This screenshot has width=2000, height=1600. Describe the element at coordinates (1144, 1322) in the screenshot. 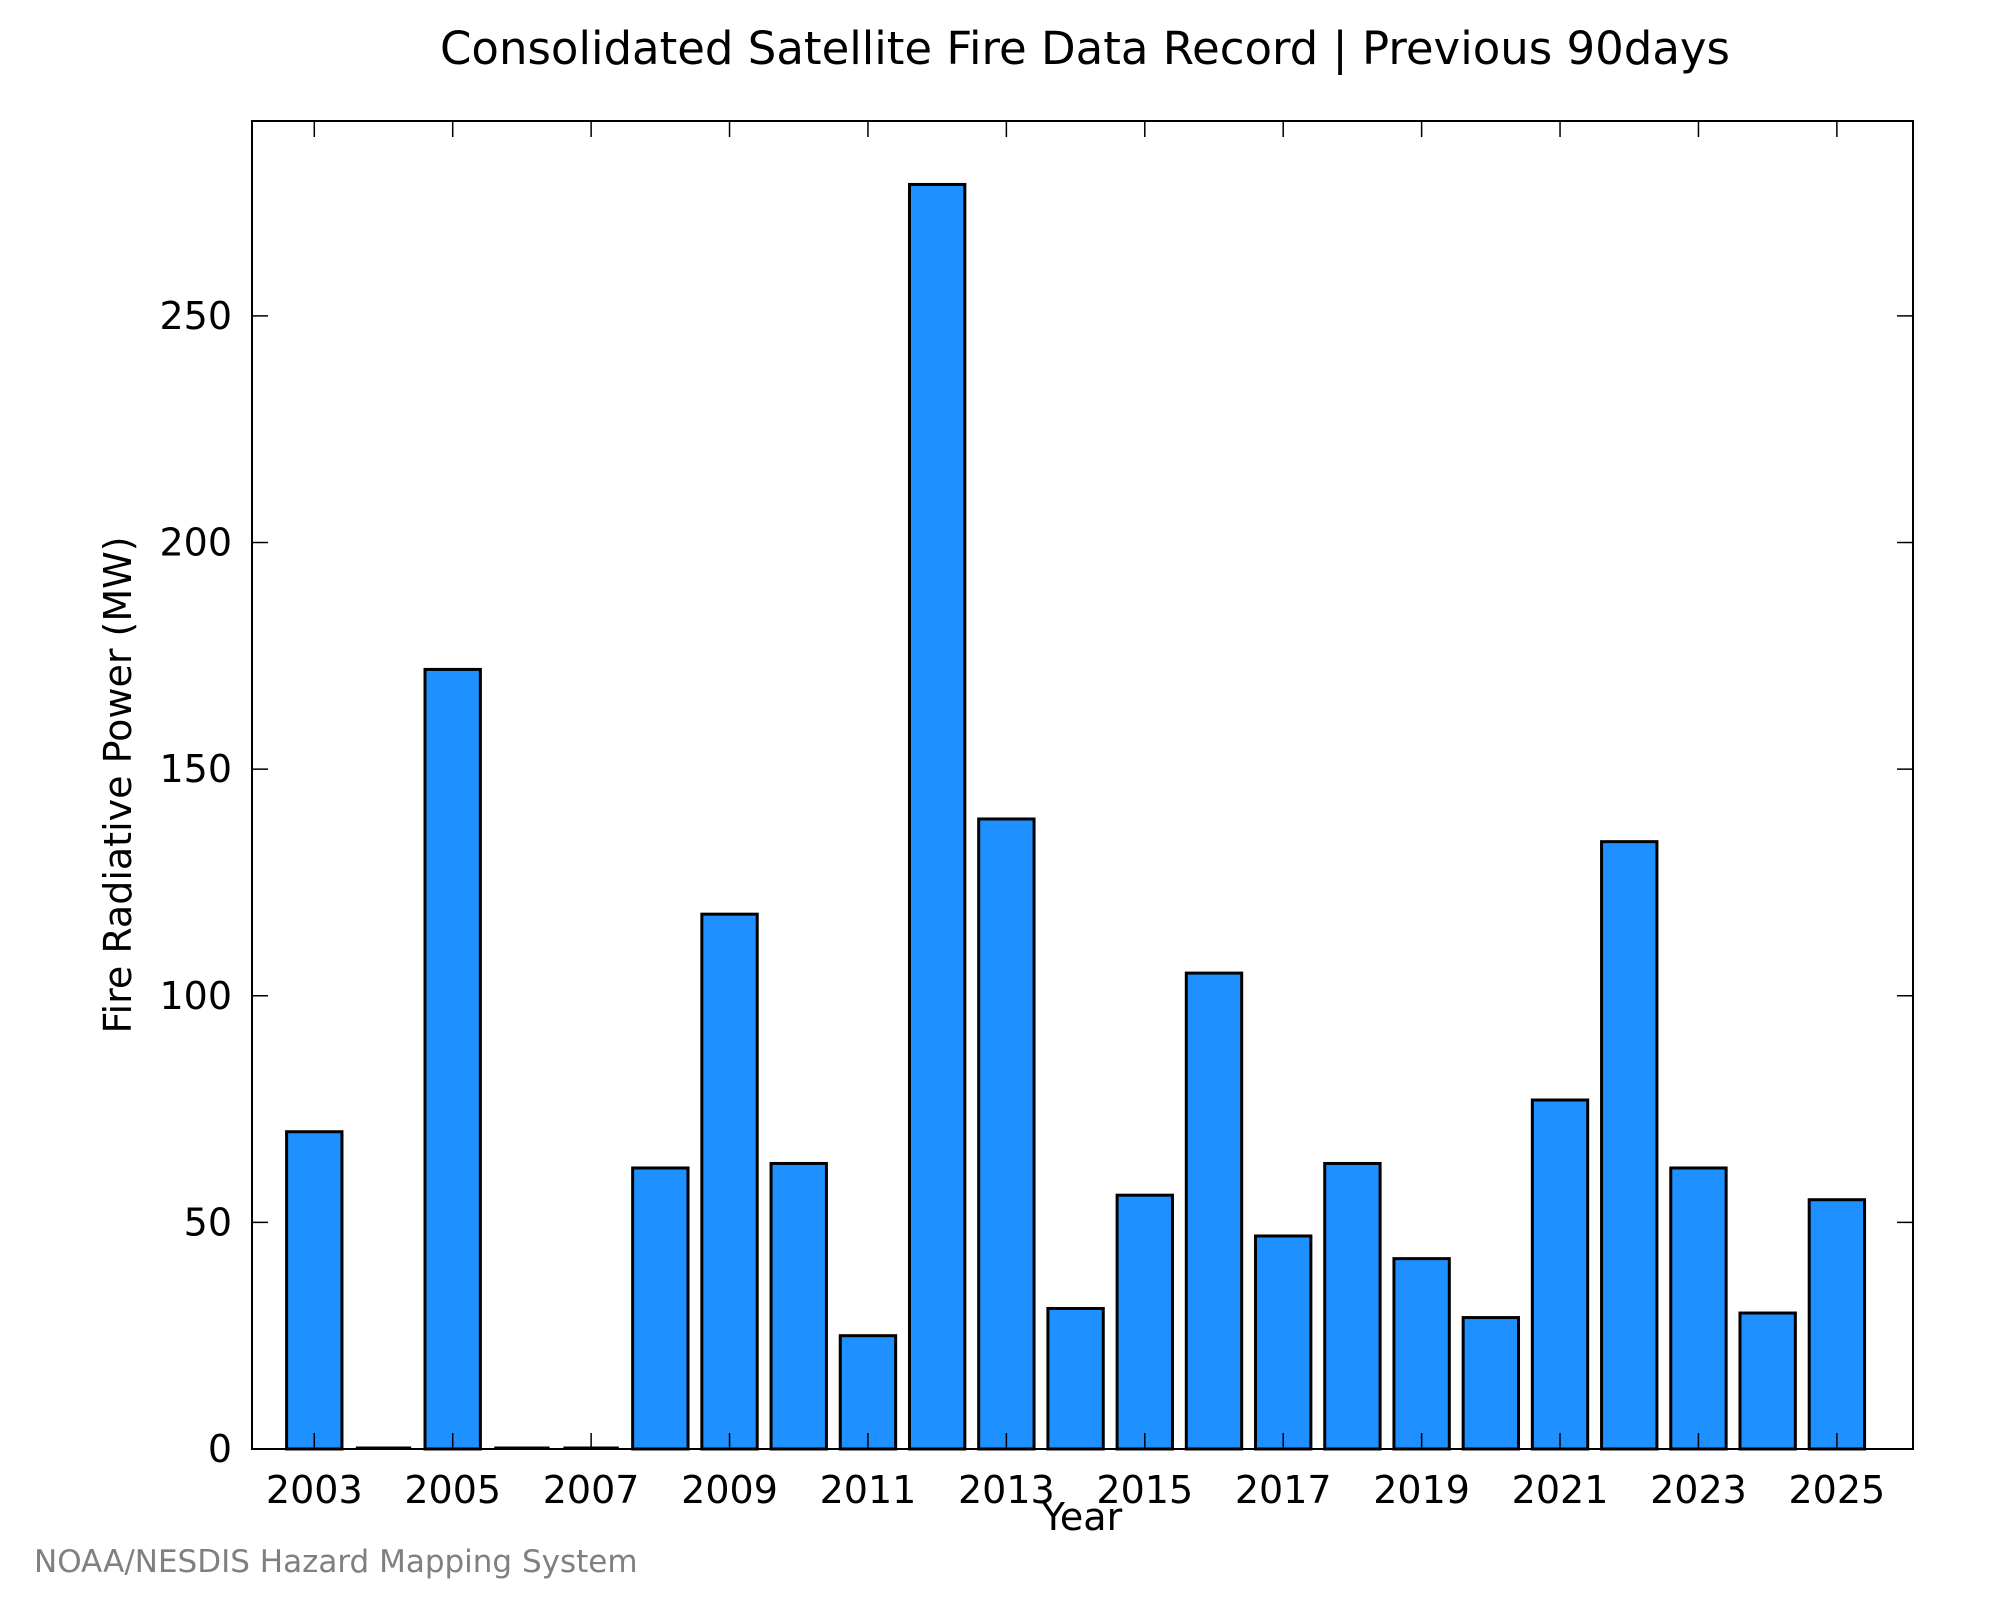

I see `bar-2015` at that location.